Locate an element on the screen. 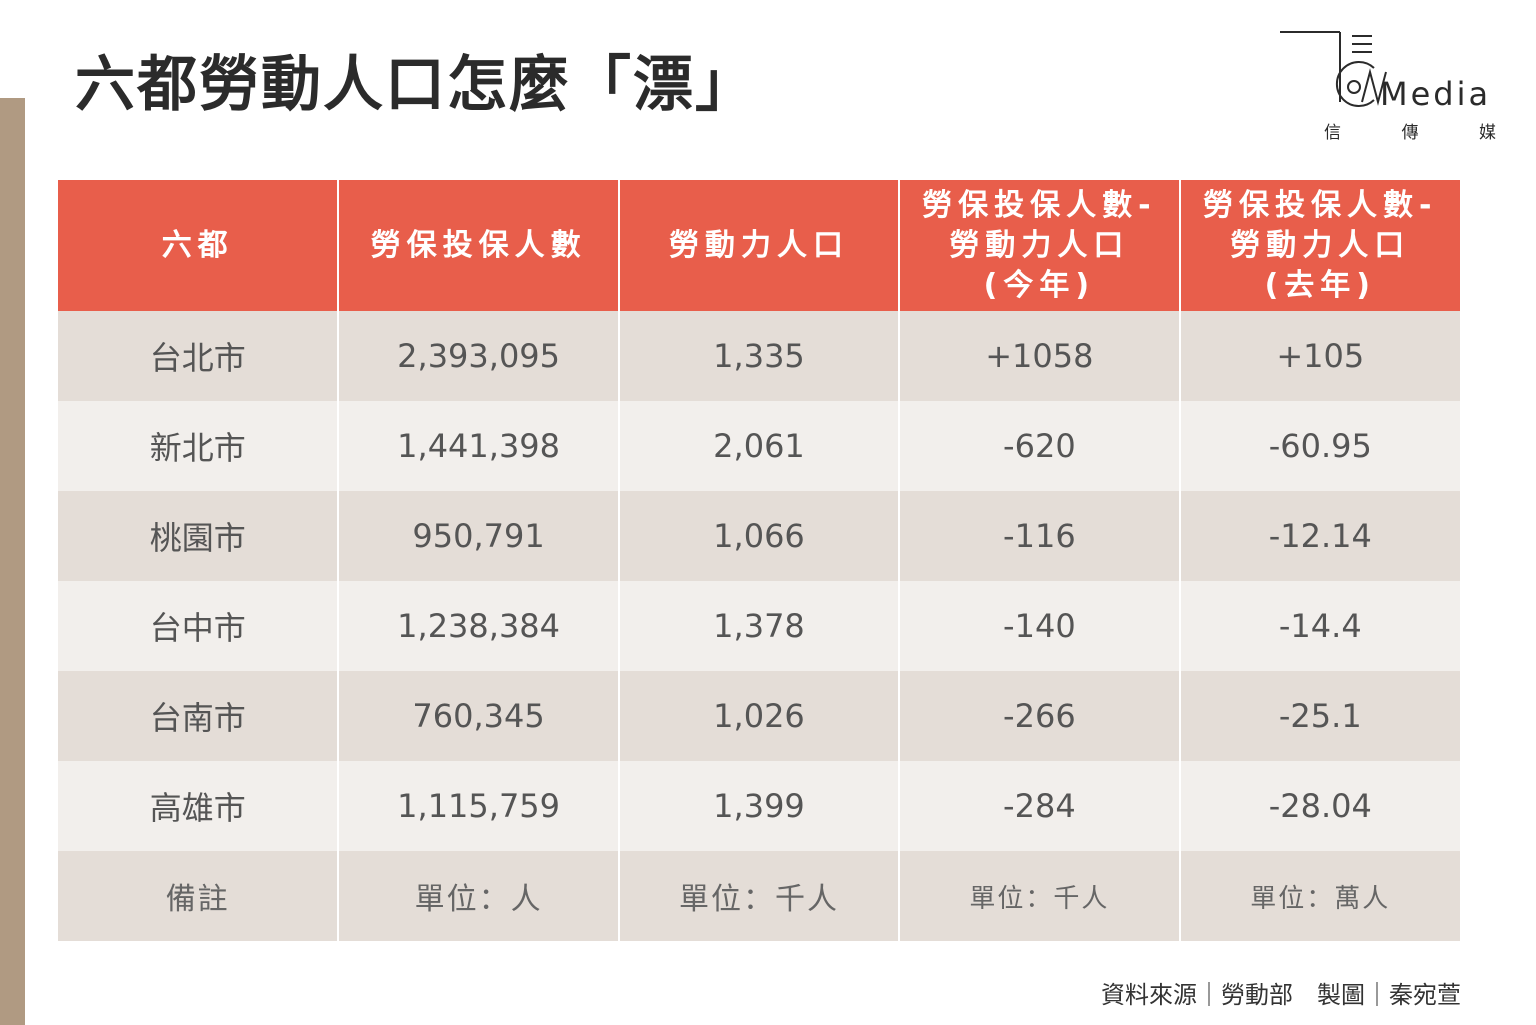 The width and height of the screenshot is (1536, 1025). note-cell: 備註 is located at coordinates (199, 896).